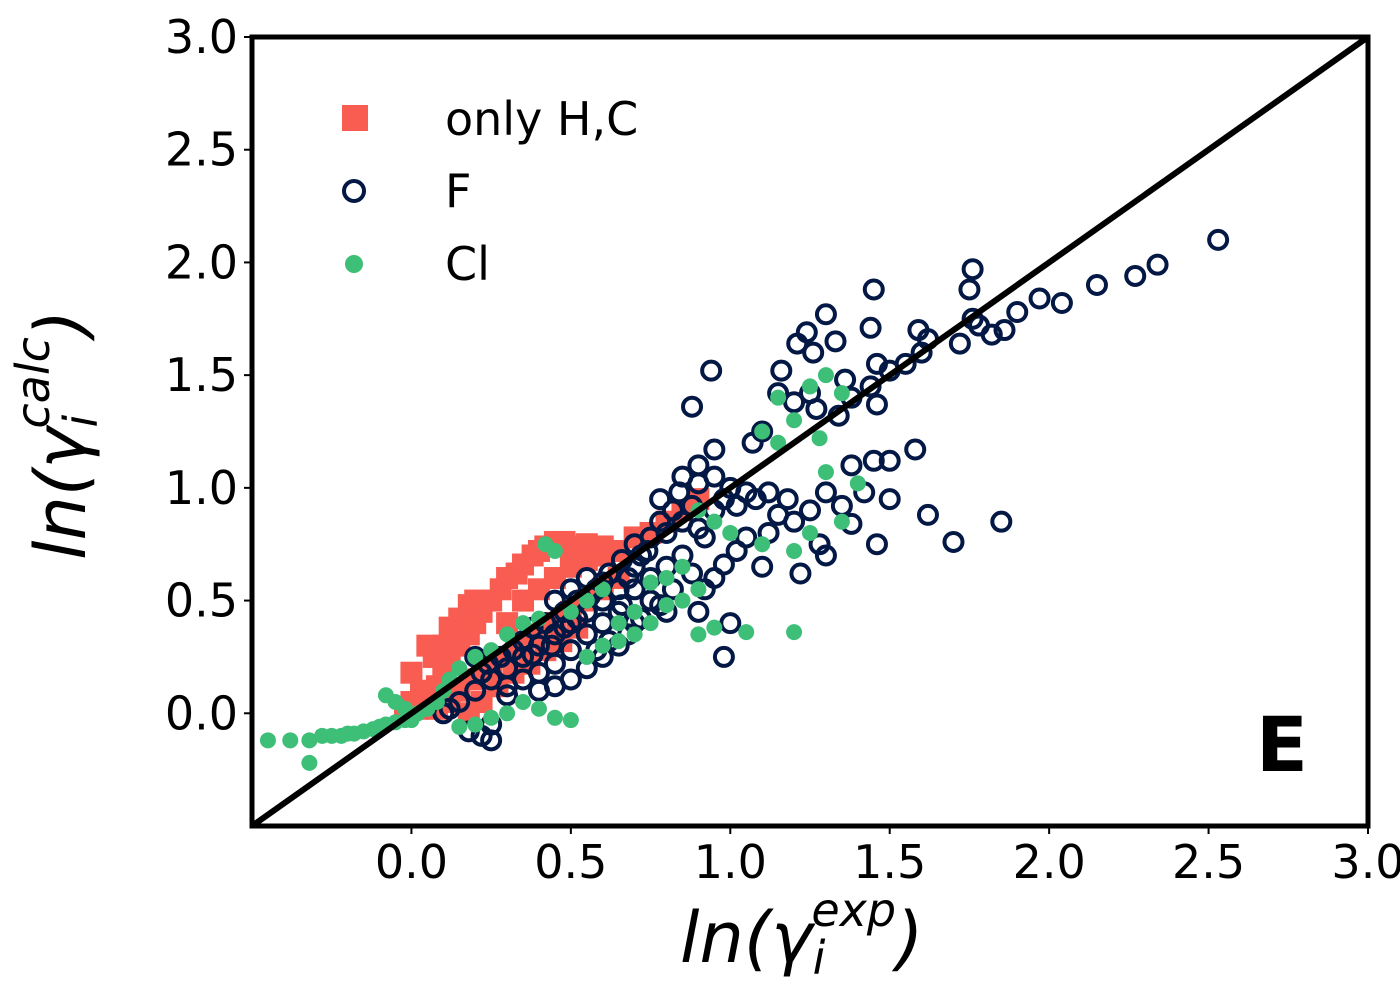  What do you see at coordinates (201, 37) in the screenshot?
I see `y-tick-label-6: 3.0` at bounding box center [201, 37].